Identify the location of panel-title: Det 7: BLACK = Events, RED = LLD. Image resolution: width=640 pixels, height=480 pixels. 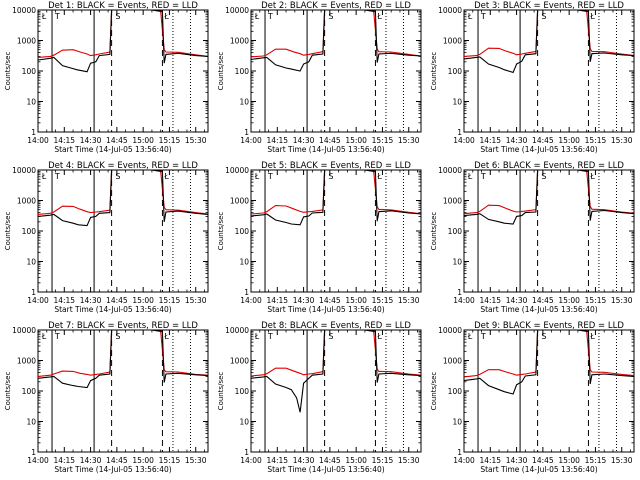
(123, 326).